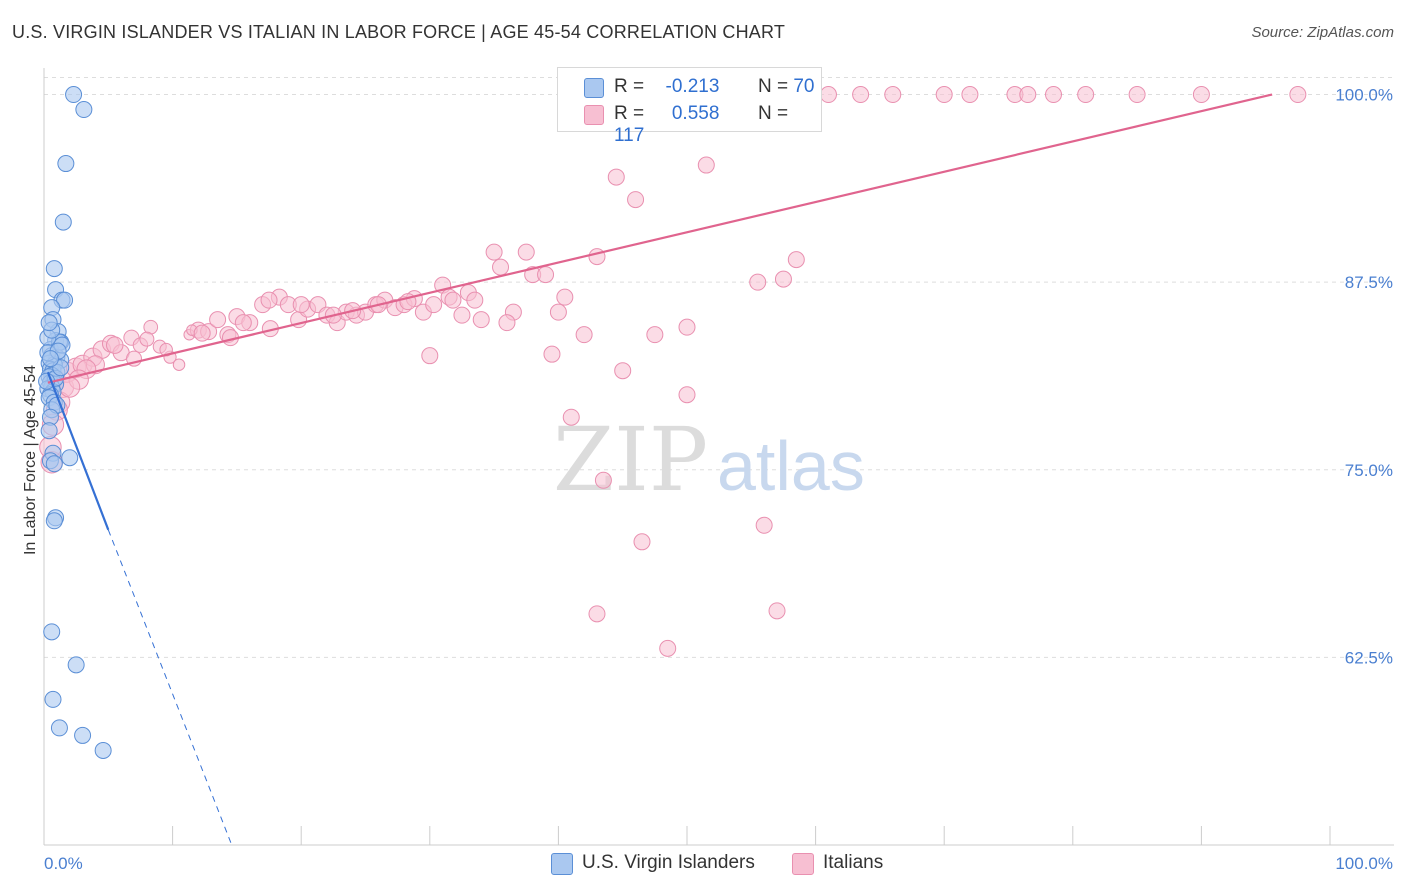 This screenshot has height=892, width=1406. What do you see at coordinates (1364, 377) in the screenshot?
I see `y-tick-labels: 62.5% 75.0% 87.5% 100.0%` at bounding box center [1364, 377].